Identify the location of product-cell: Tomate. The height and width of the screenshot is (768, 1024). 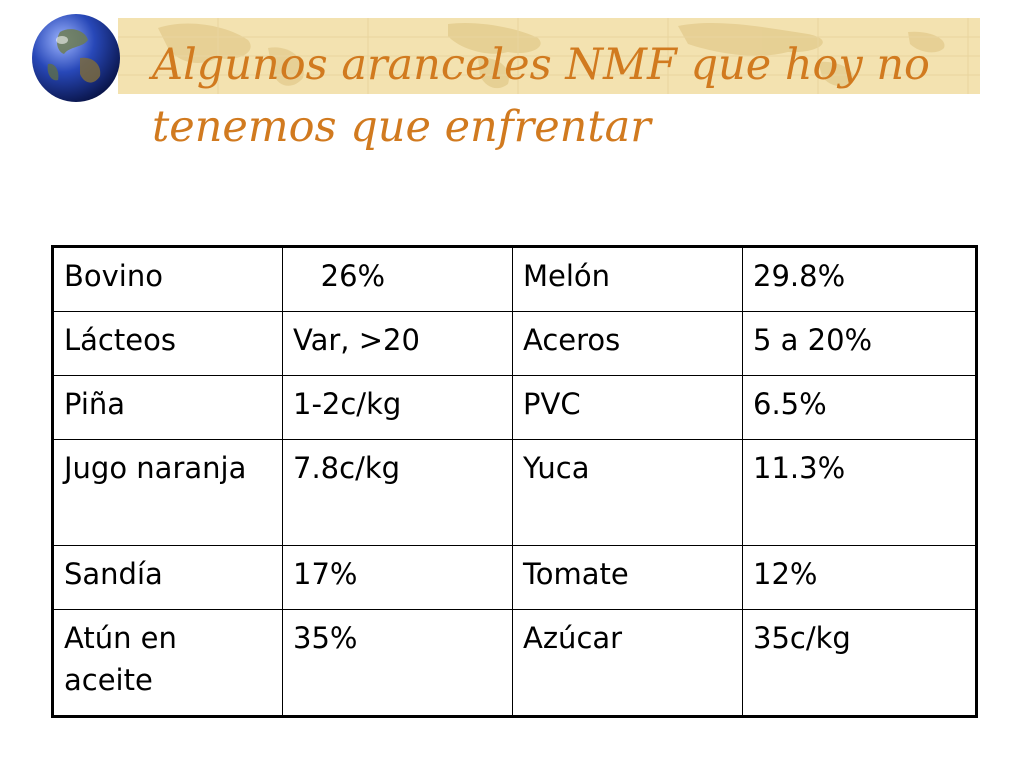
(627, 577).